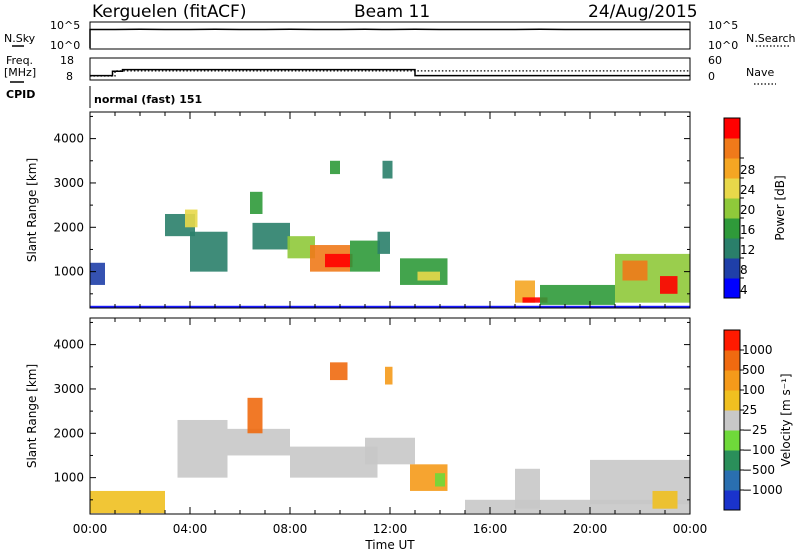 This screenshot has width=800, height=554. I want to click on velocity-ytick-label-3: 4000, so click(68, 345).